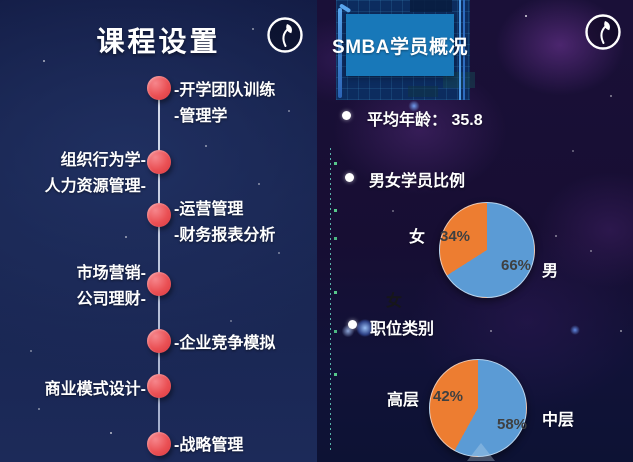  Describe the element at coordinates (225, 90) in the screenshot. I see `course-text: -开学团队训练` at that location.